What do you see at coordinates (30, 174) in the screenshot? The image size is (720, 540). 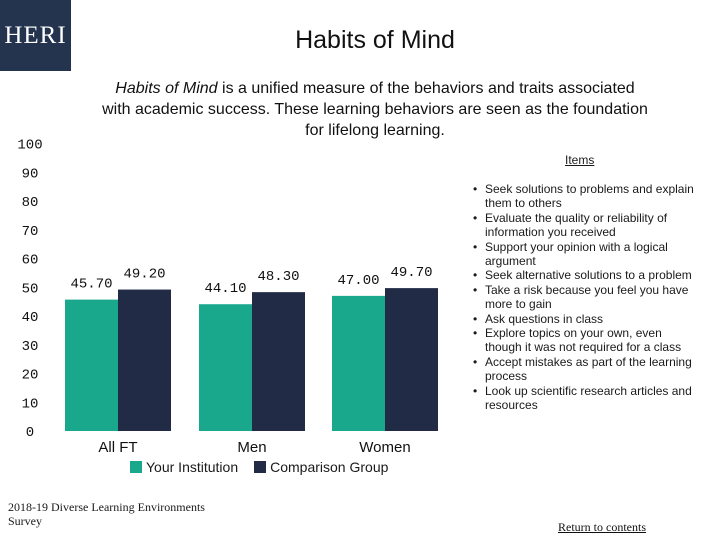 I see `y-tick-label: 90` at bounding box center [30, 174].